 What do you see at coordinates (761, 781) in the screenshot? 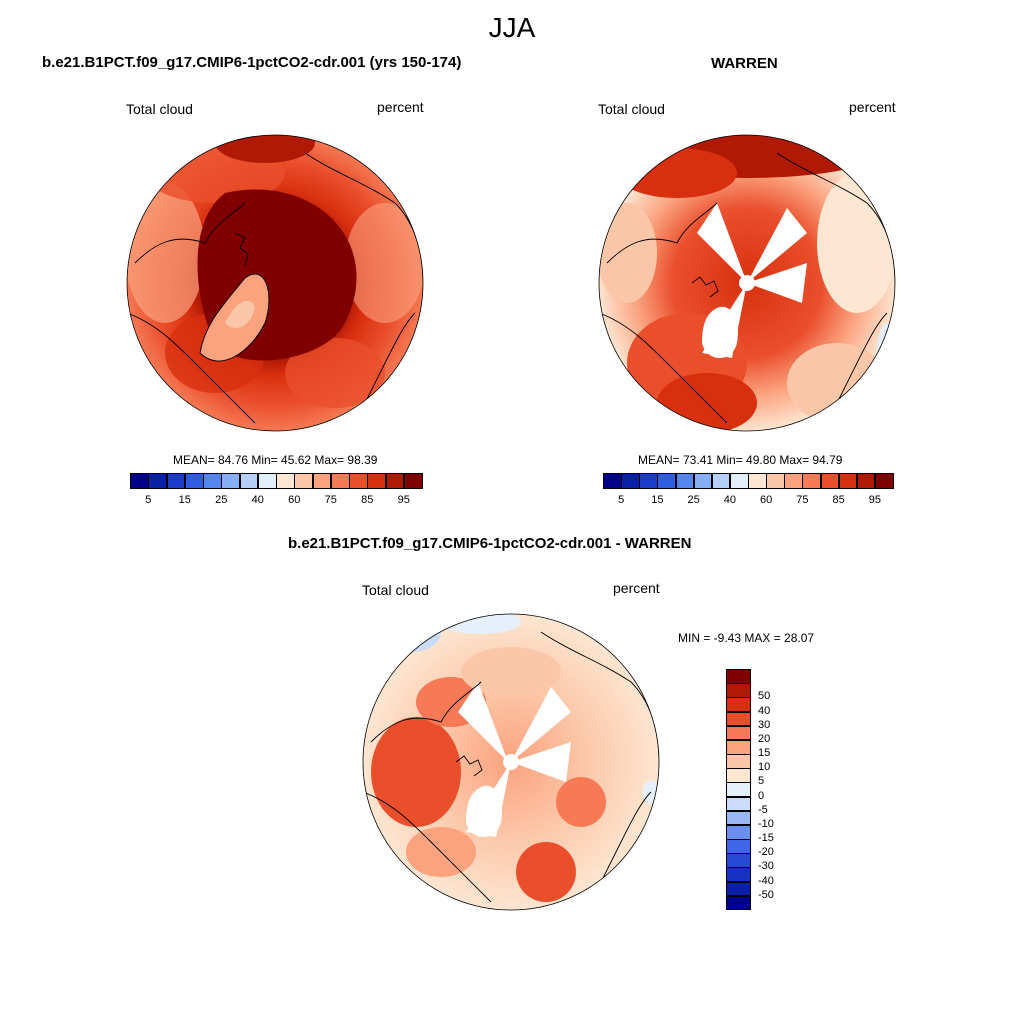
I see `panel3-colorbar-tick: 5` at bounding box center [761, 781].